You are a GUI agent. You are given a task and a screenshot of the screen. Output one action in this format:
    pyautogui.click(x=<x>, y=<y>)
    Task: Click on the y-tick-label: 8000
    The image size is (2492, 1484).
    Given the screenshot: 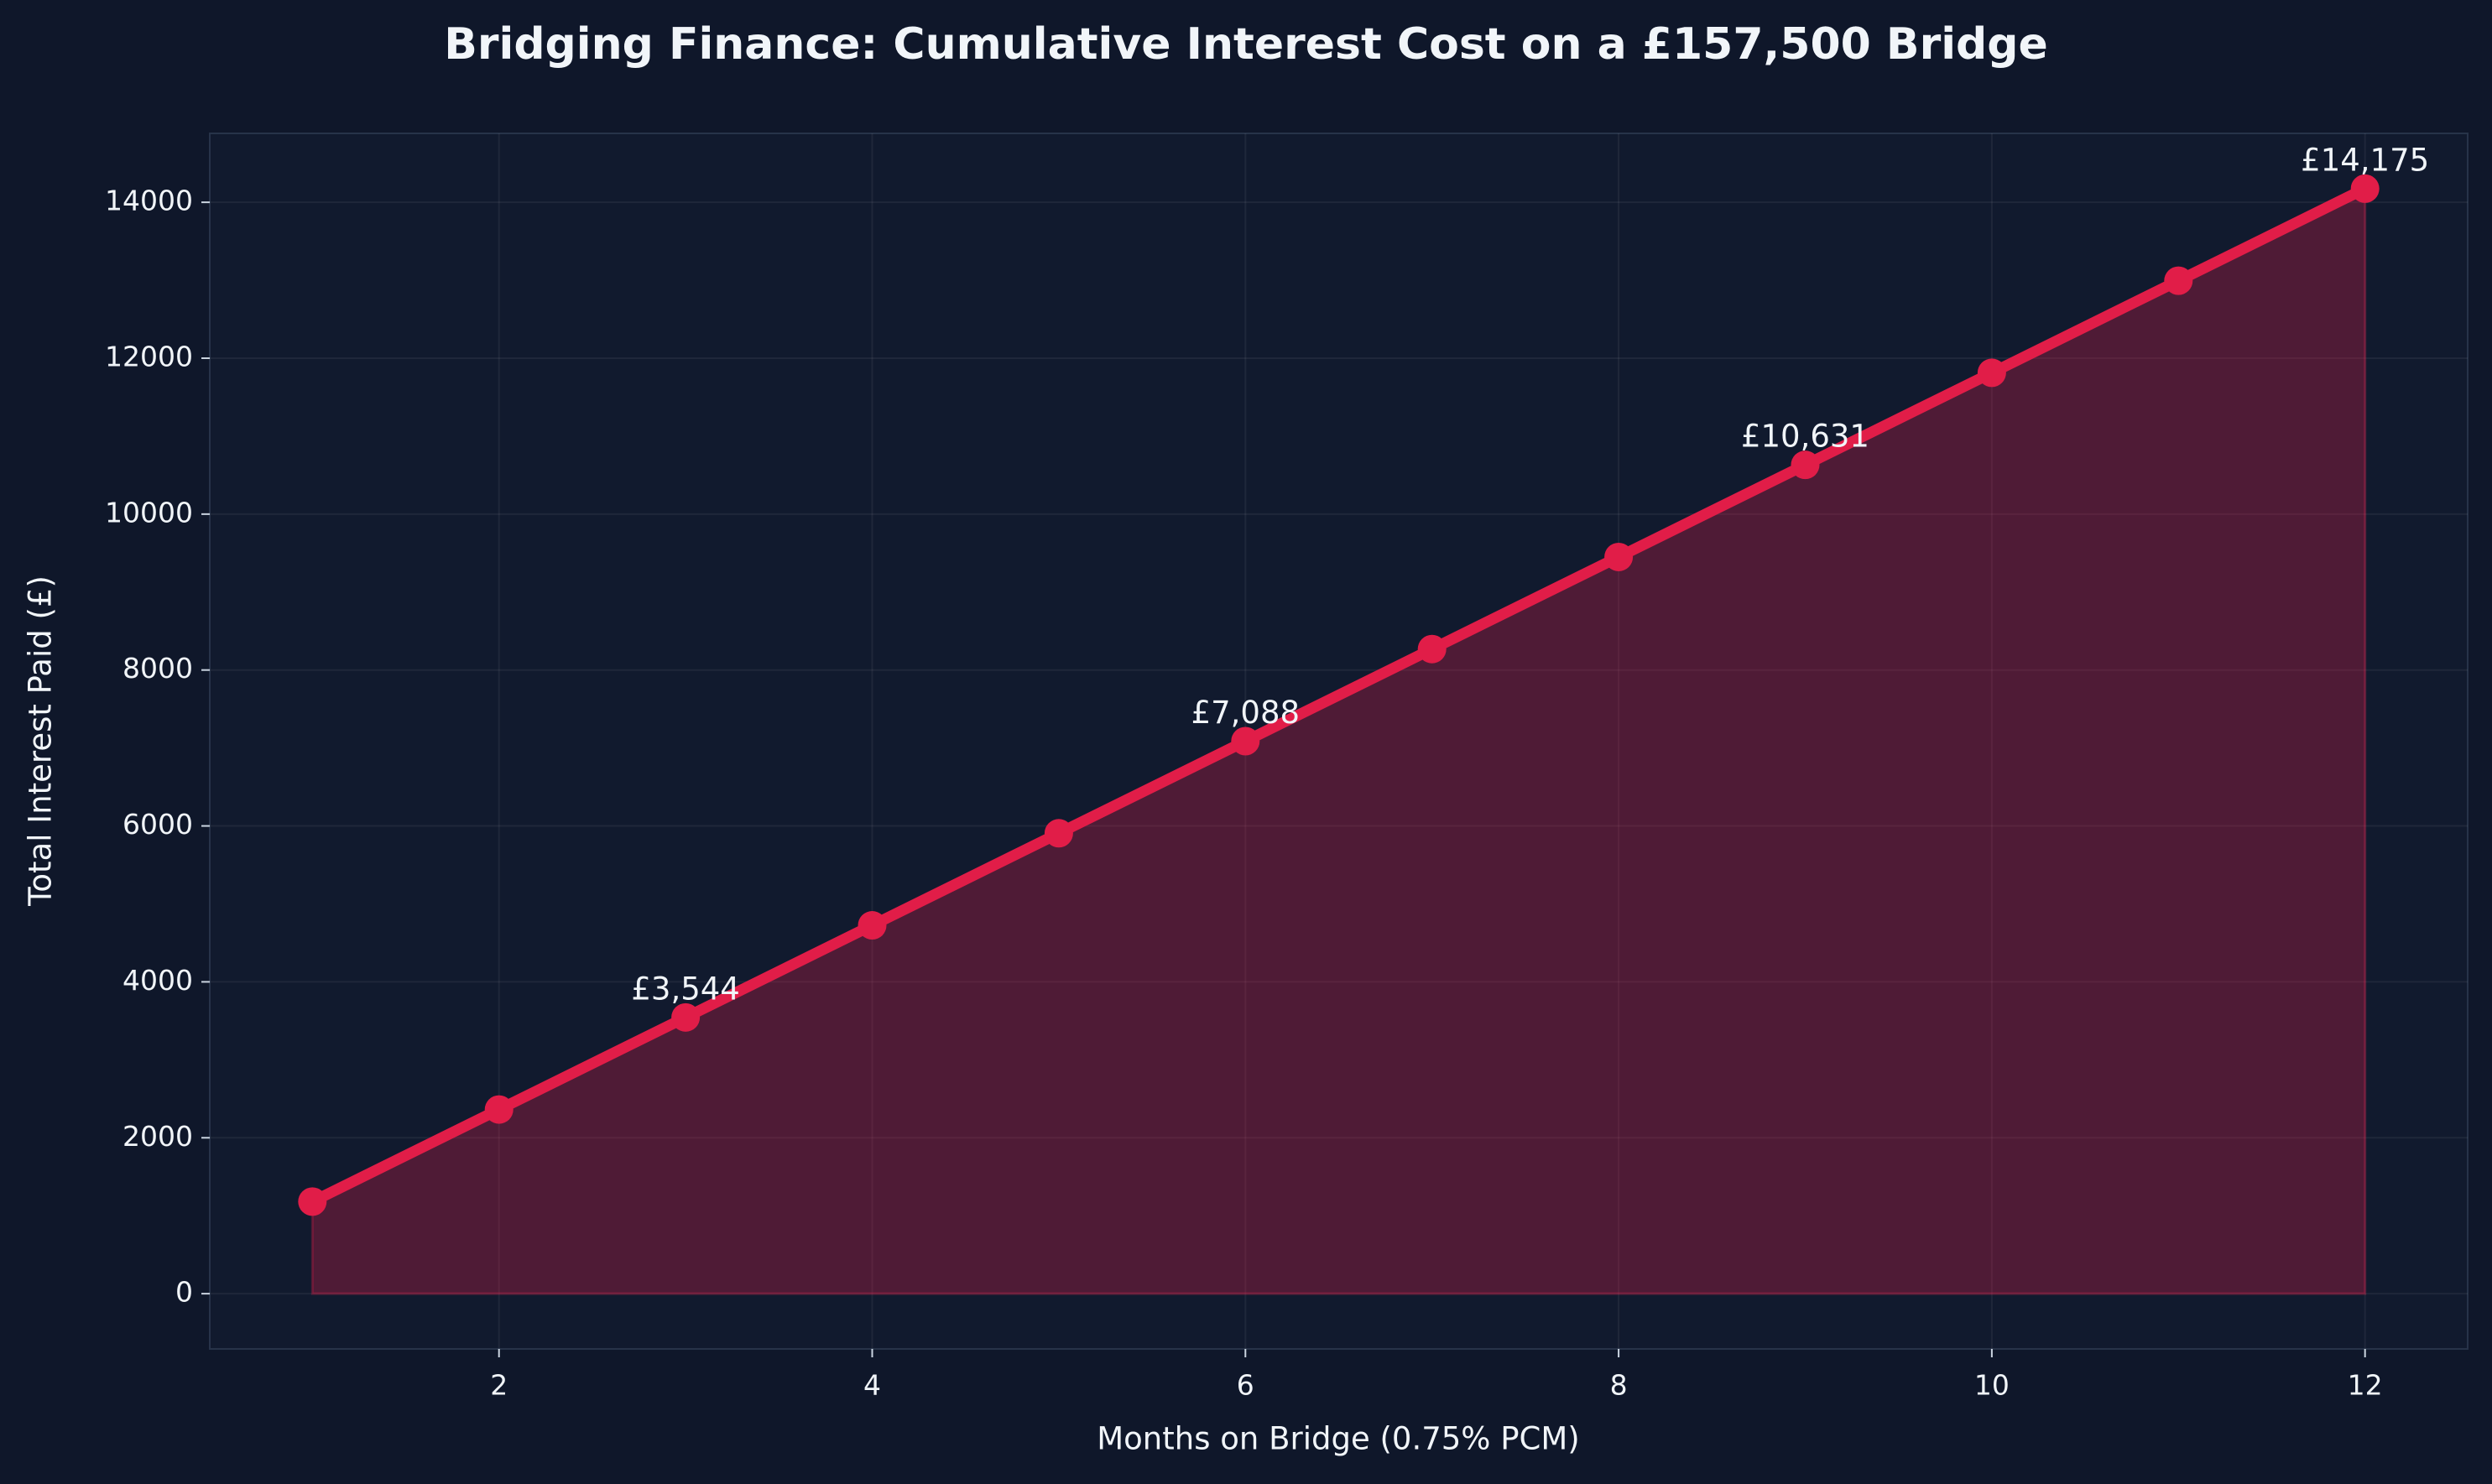 What is the action you would take?
    pyautogui.click(x=158, y=668)
    